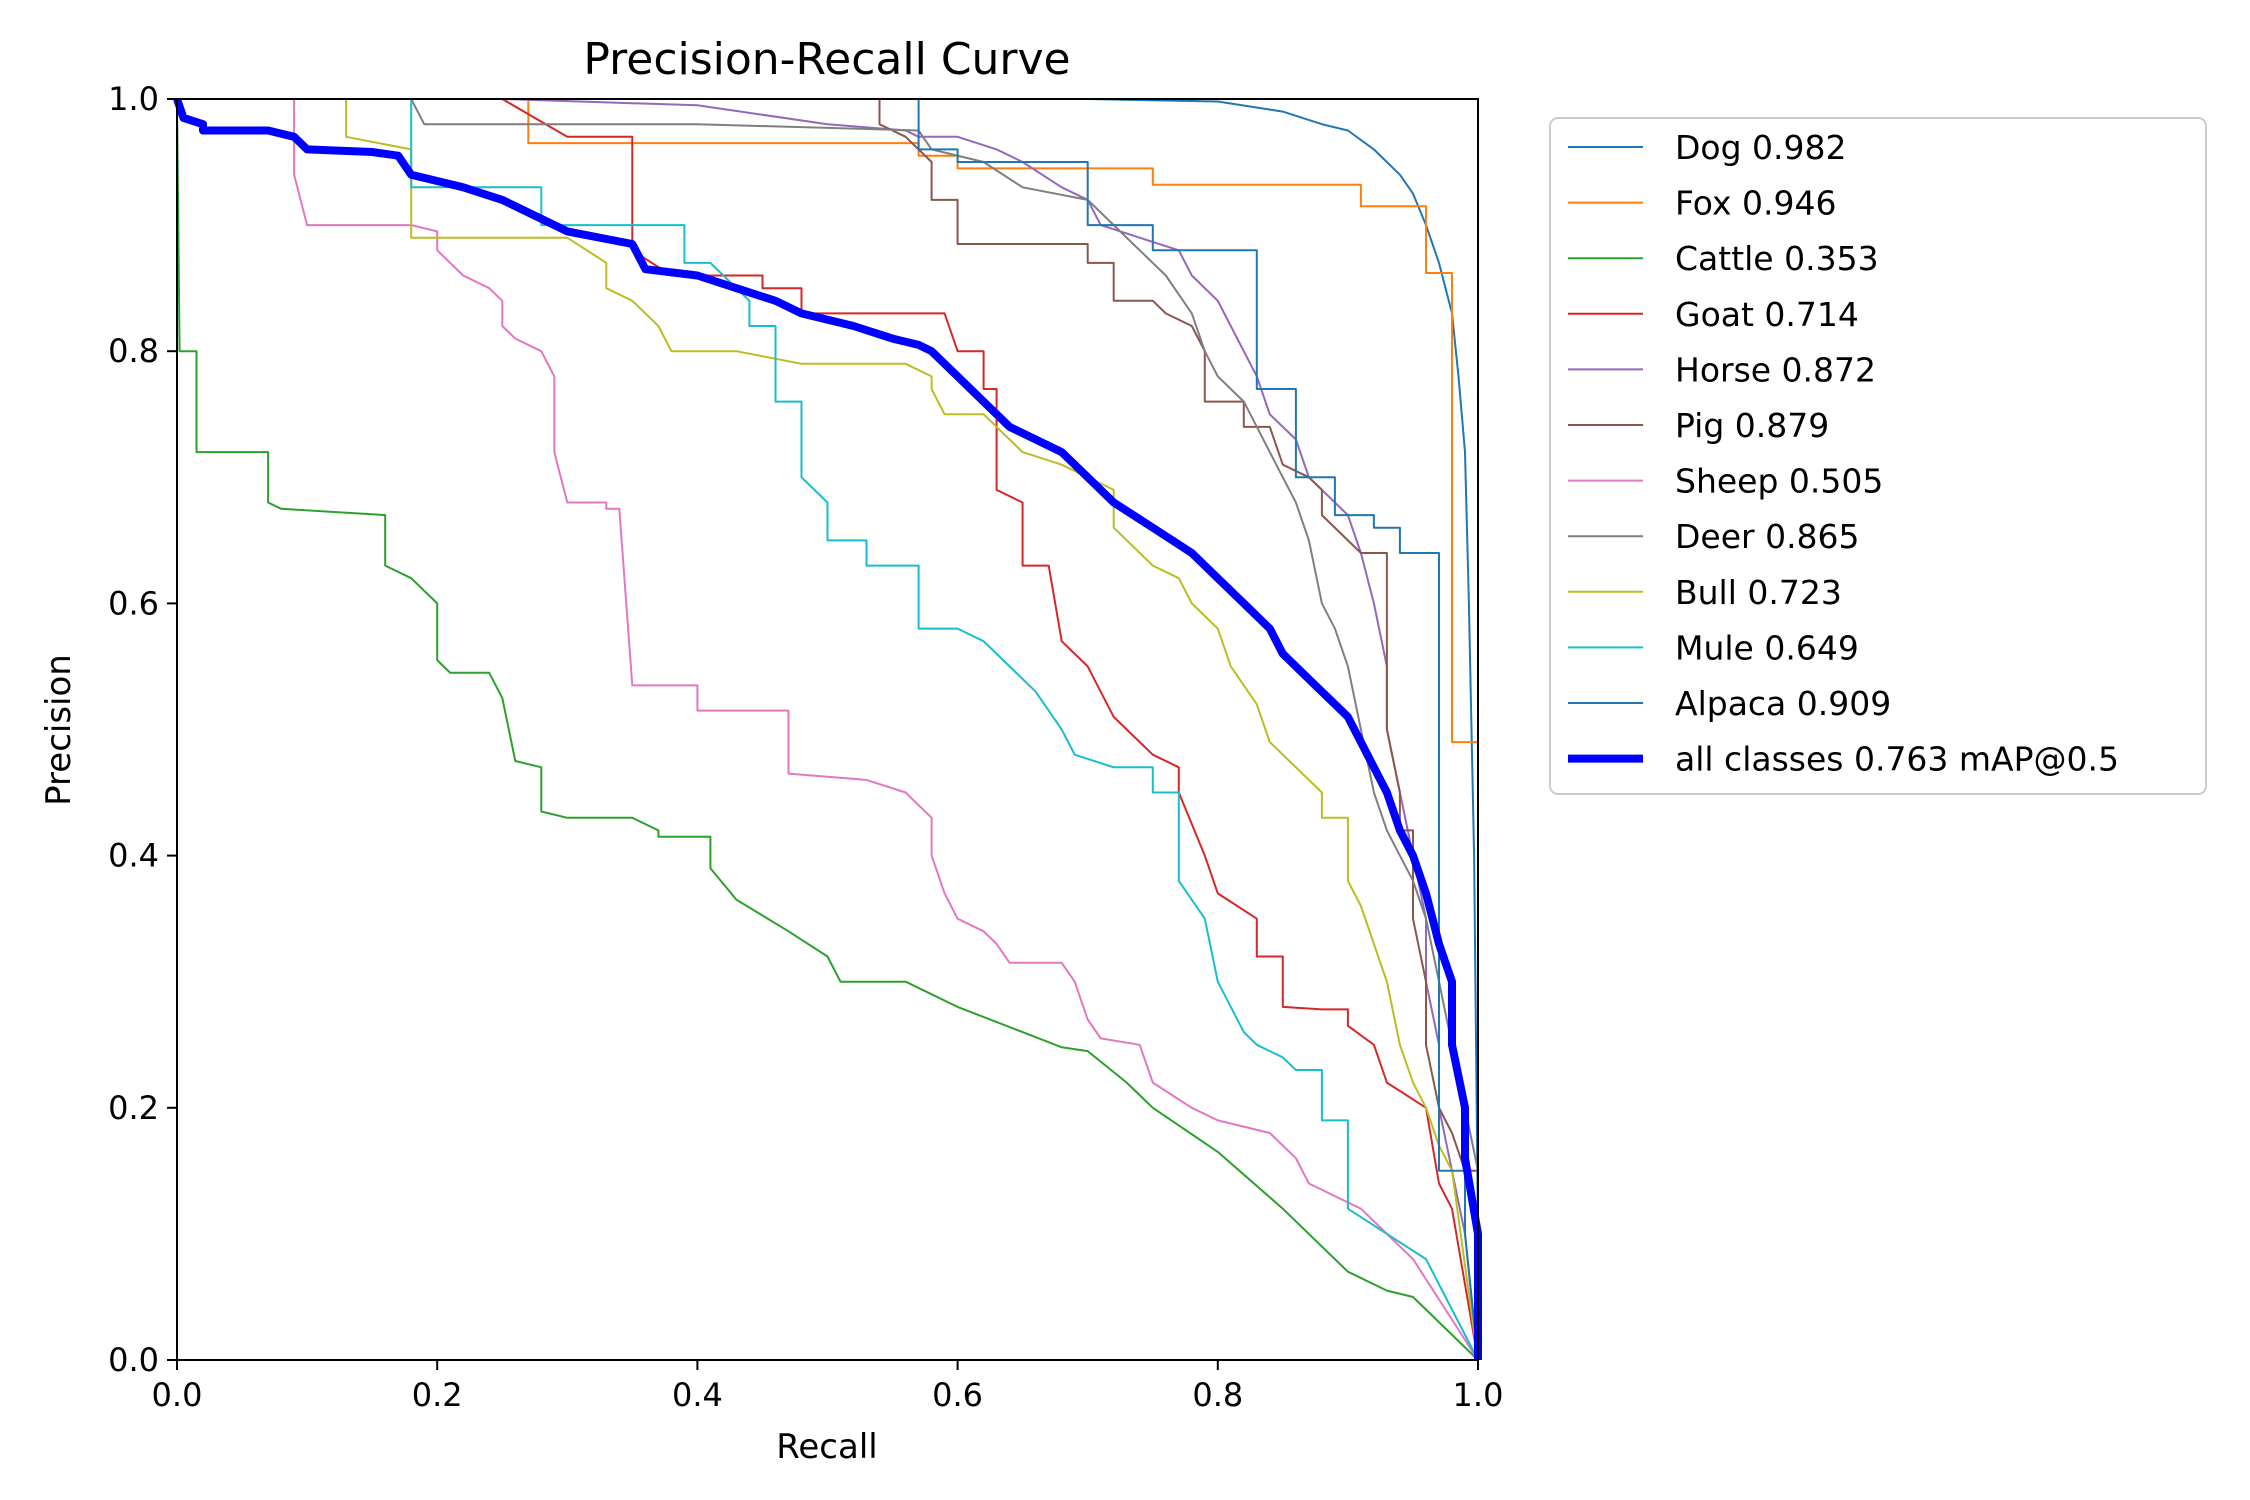  Describe the element at coordinates (957, 1395) in the screenshot. I see `x-tick-label: 0.6` at that location.